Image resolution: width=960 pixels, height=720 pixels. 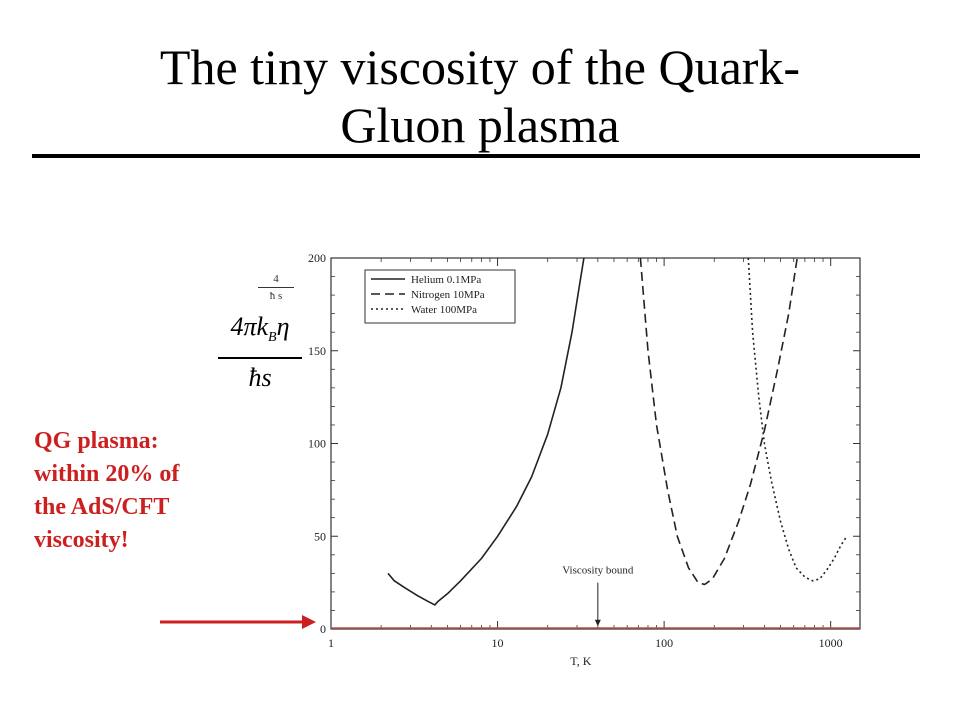 I want to click on x-tick-label: 1, so click(x=331, y=643).